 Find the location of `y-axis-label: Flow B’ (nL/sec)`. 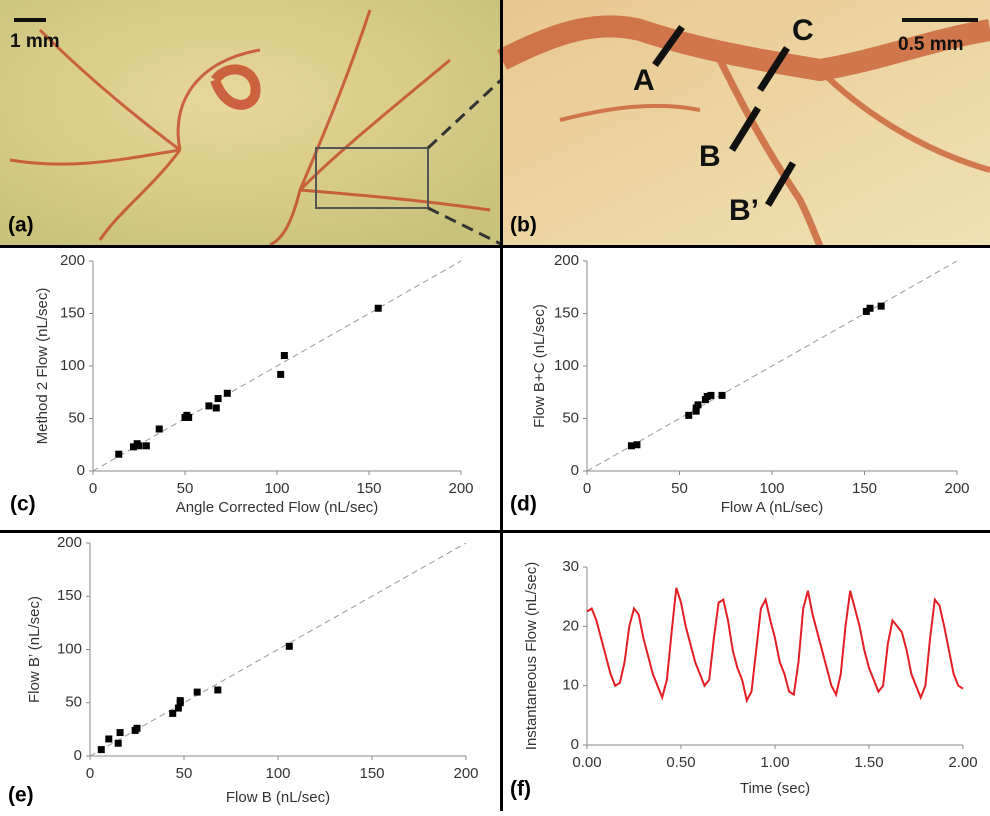

y-axis-label: Flow B’ (nL/sec) is located at coordinates (34, 649).